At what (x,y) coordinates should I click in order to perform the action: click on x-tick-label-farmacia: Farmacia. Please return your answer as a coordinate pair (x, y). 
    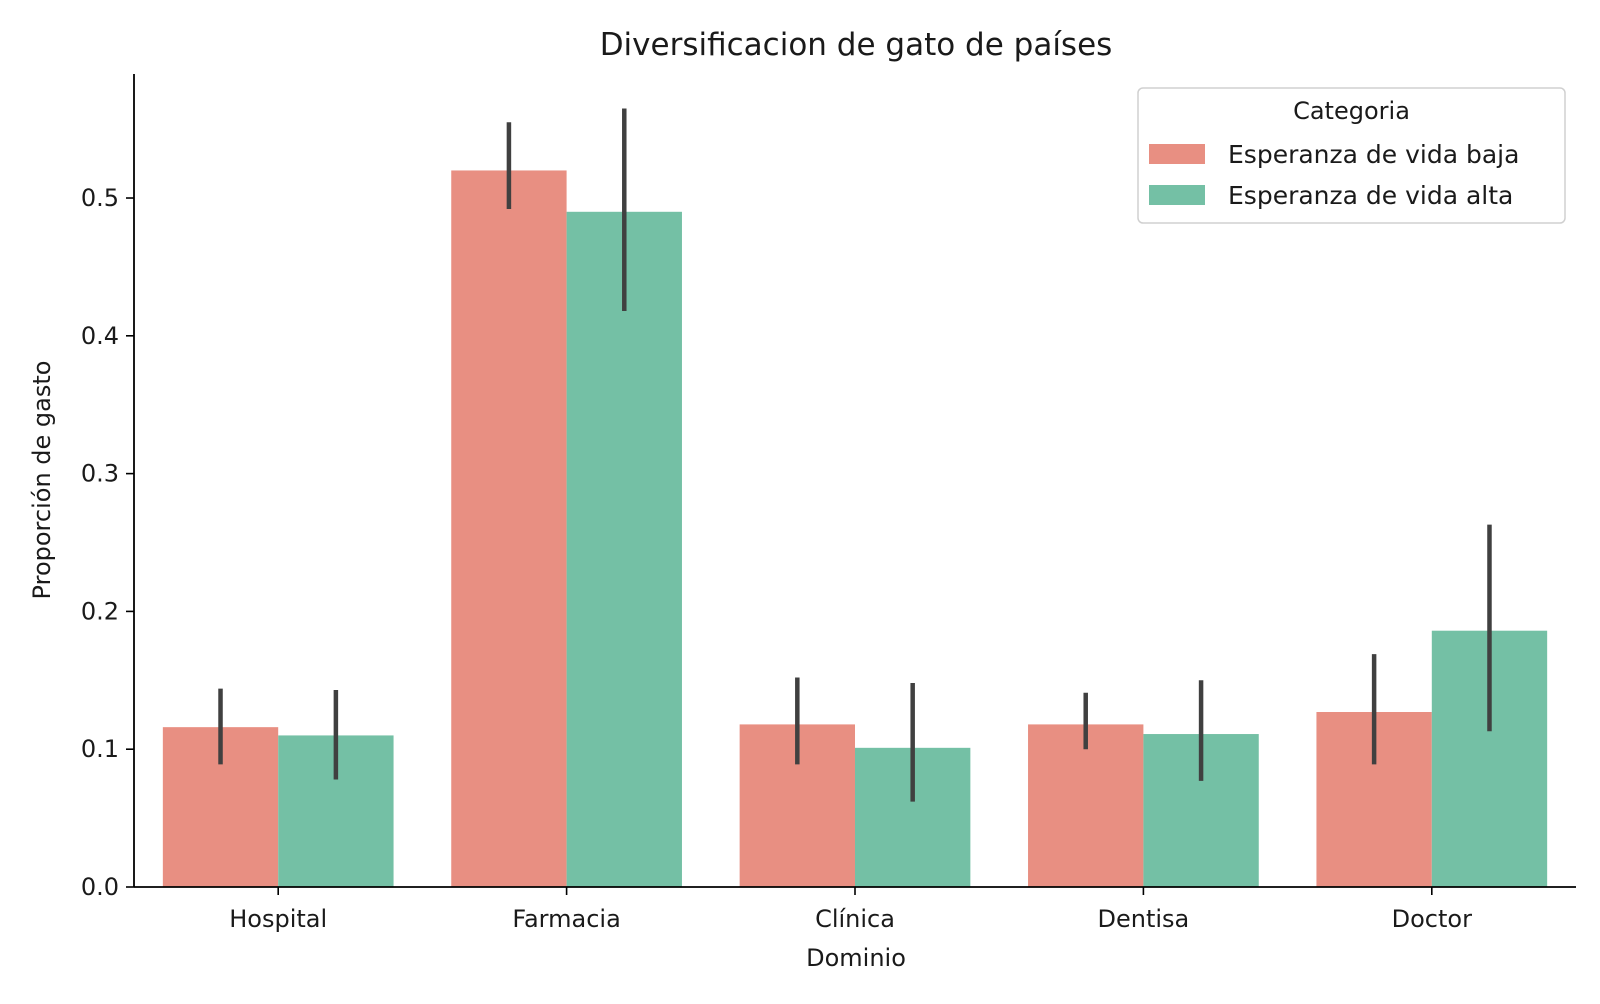
    Looking at the image, I should click on (566, 919).